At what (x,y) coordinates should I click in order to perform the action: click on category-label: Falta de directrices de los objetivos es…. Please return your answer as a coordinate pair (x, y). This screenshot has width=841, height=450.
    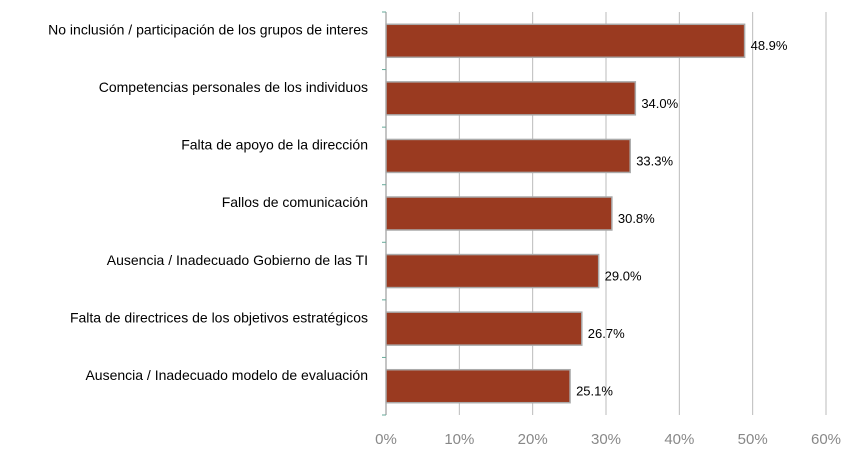
    Looking at the image, I should click on (219, 317).